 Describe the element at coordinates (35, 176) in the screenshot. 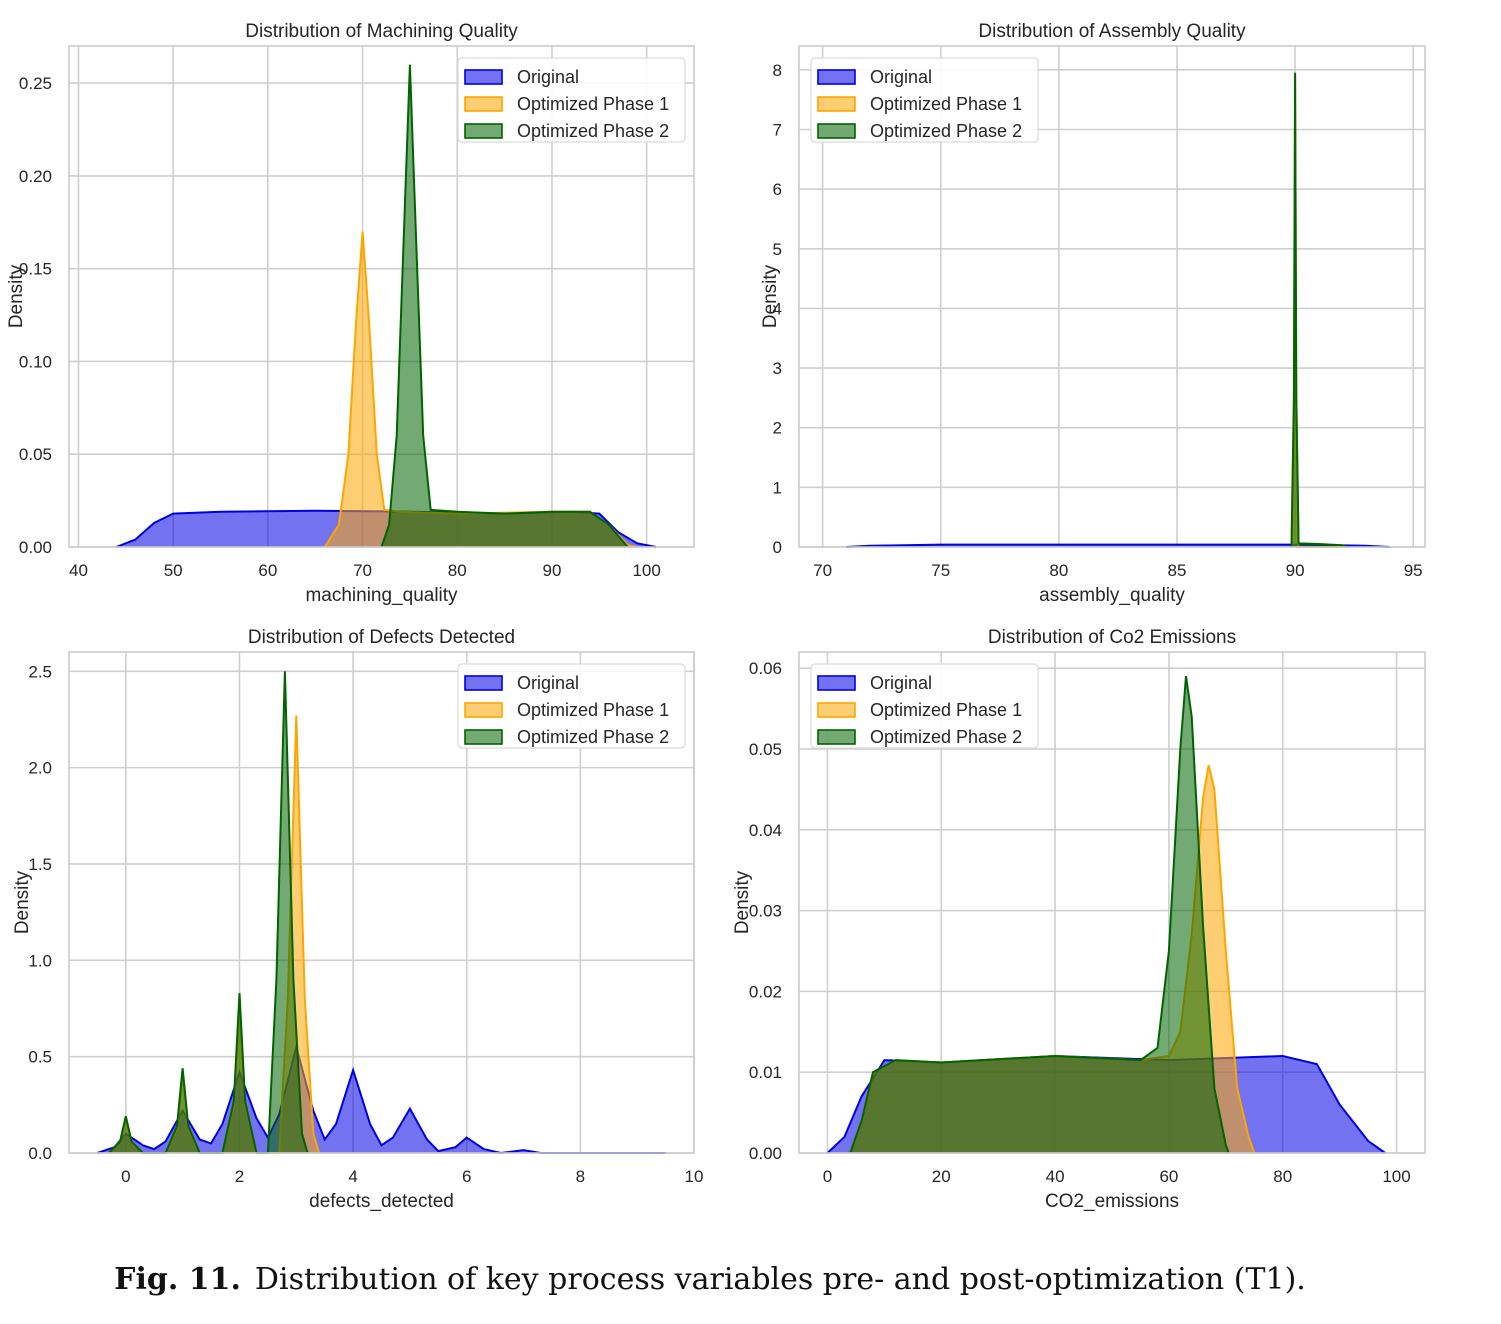

I see `y-tick-label: 0.20` at that location.